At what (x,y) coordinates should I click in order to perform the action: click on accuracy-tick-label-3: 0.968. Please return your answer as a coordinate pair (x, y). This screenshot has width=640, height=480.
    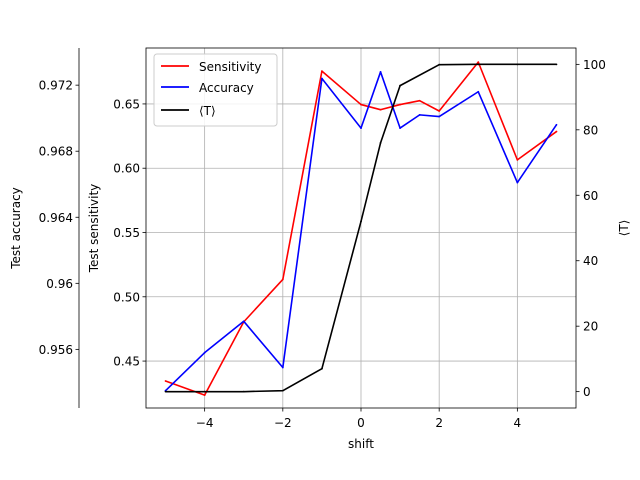
    Looking at the image, I should click on (56, 152).